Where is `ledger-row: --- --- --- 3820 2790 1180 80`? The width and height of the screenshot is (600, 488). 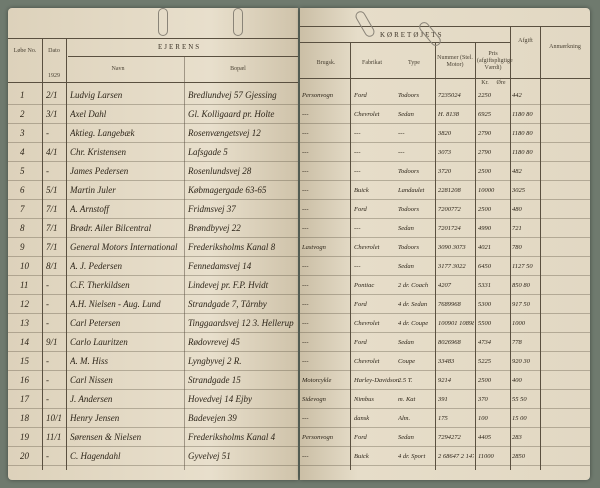 ledger-row: --- --- --- 3820 2790 1180 80 is located at coordinates (445, 133).